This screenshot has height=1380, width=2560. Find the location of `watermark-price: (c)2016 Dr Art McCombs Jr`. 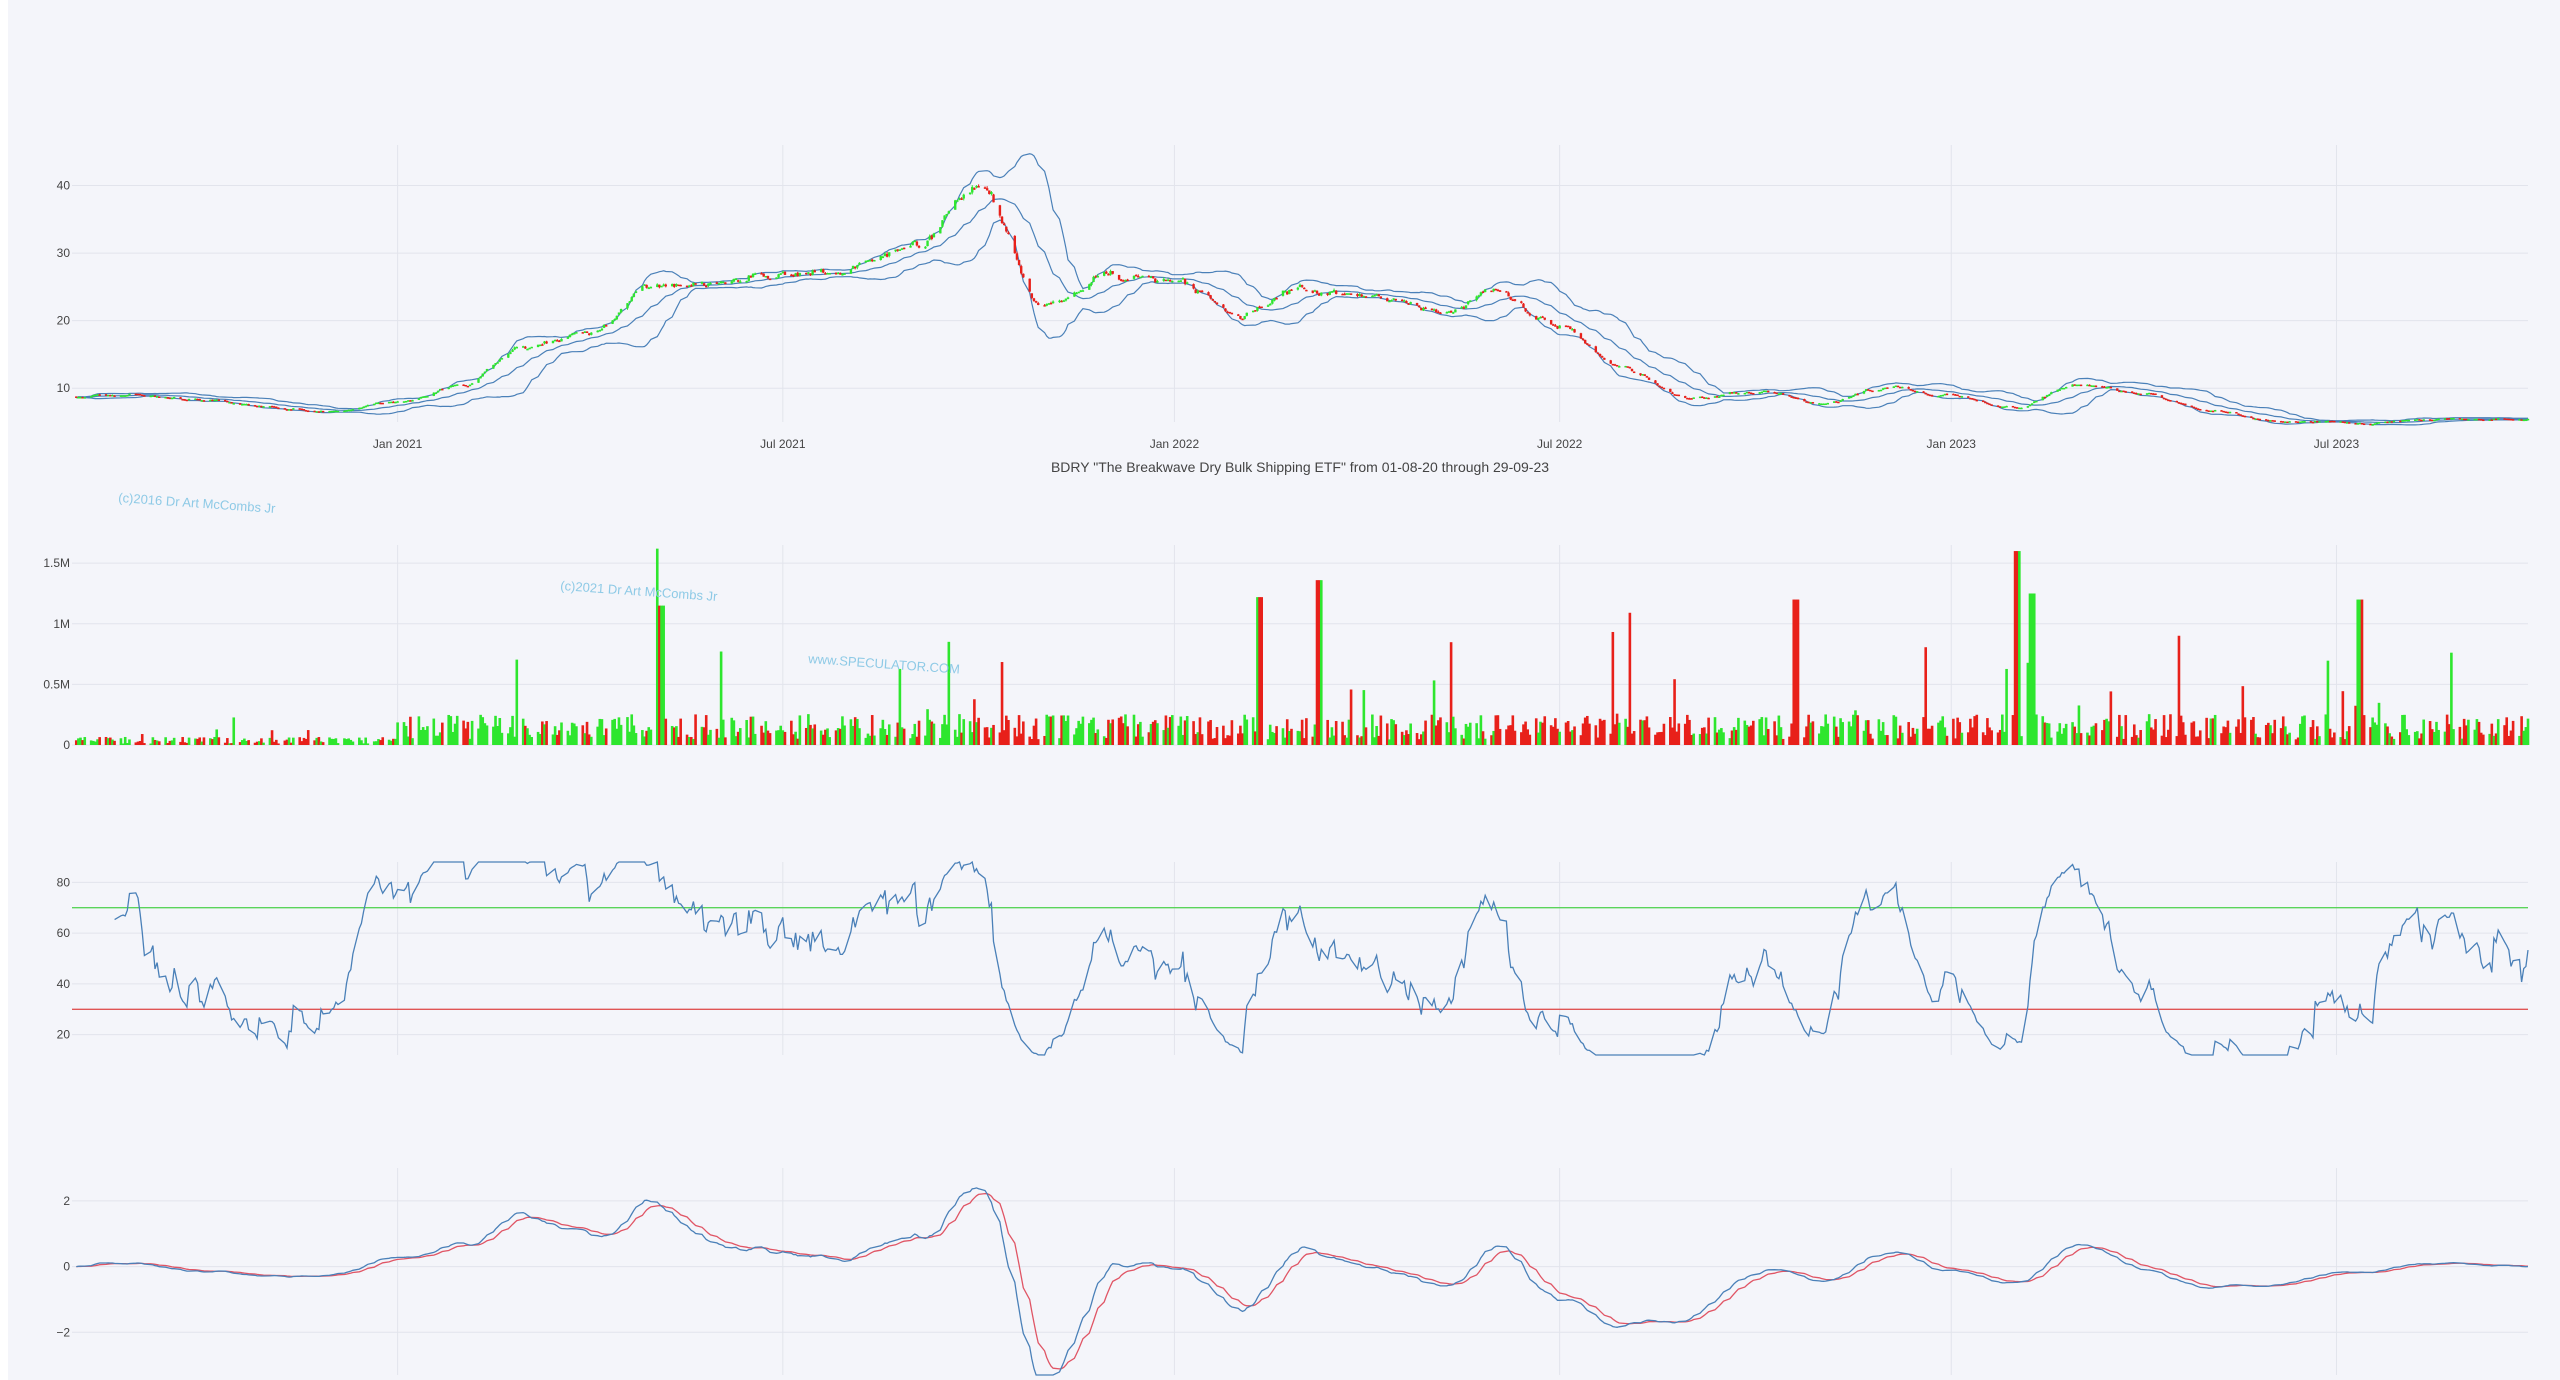

watermark-price: (c)2016 Dr Art McCombs Jr is located at coordinates (197, 503).